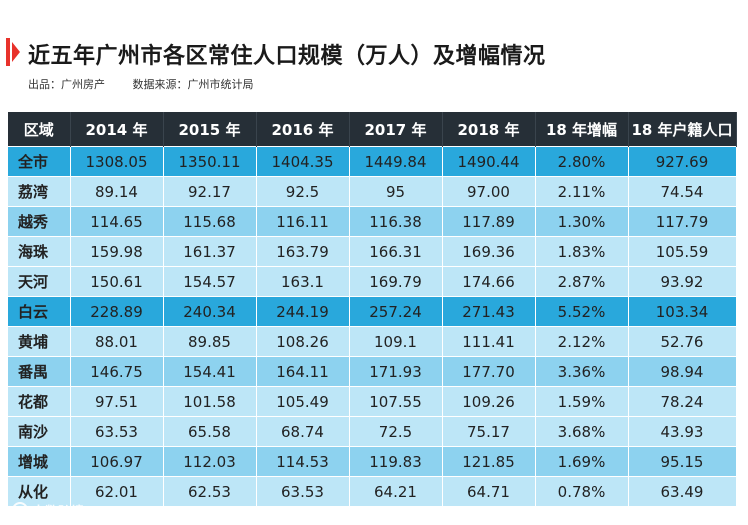  What do you see at coordinates (117, 251) in the screenshot?
I see `value-cell: 159.98` at bounding box center [117, 251].